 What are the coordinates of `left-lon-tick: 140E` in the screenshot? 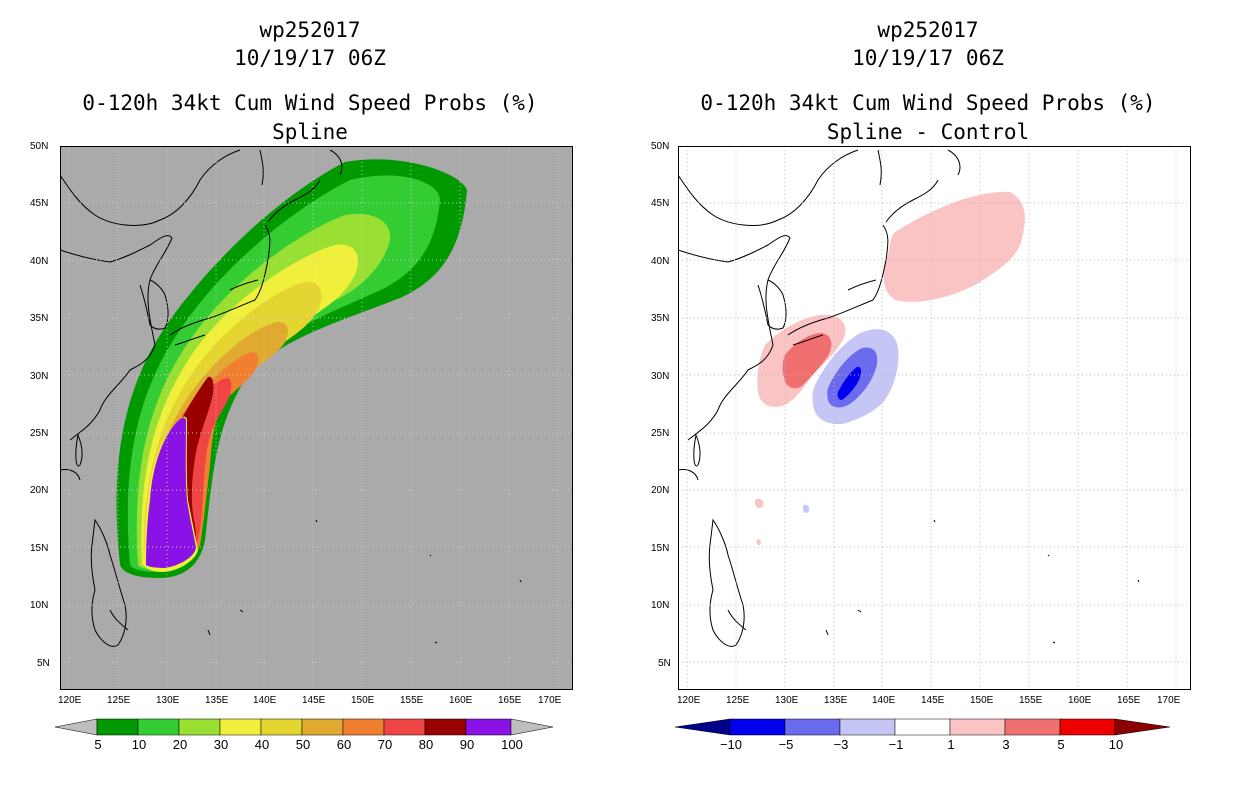 It's located at (265, 700).